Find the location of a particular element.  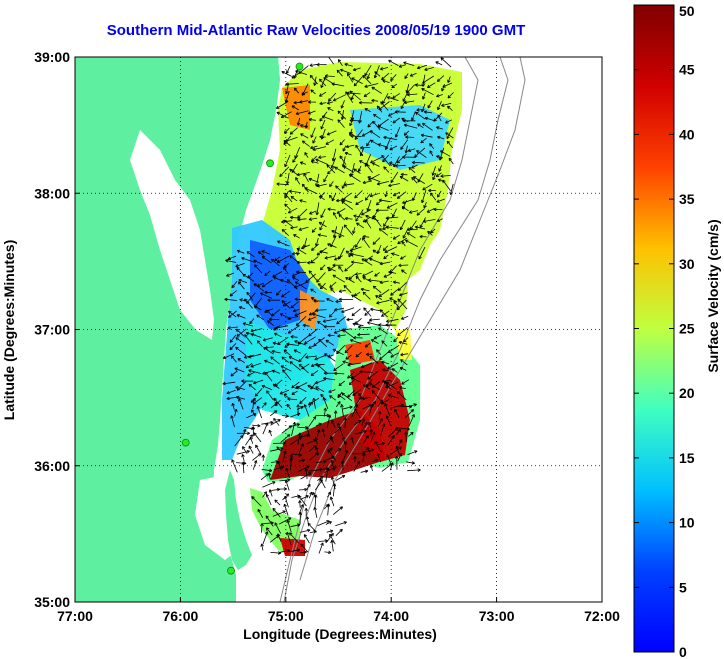

colorbar-tick-label: 0 is located at coordinates (683, 651).